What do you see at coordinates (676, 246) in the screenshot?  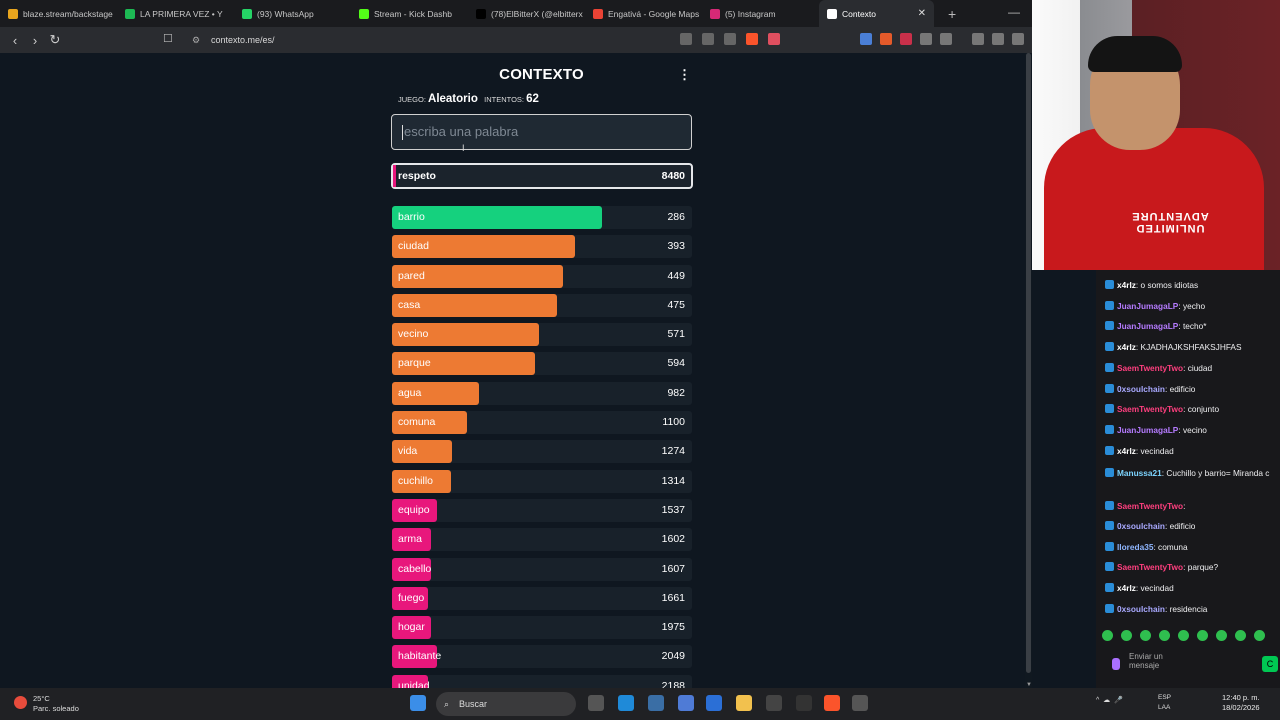 I see `guess-rank: 393` at bounding box center [676, 246].